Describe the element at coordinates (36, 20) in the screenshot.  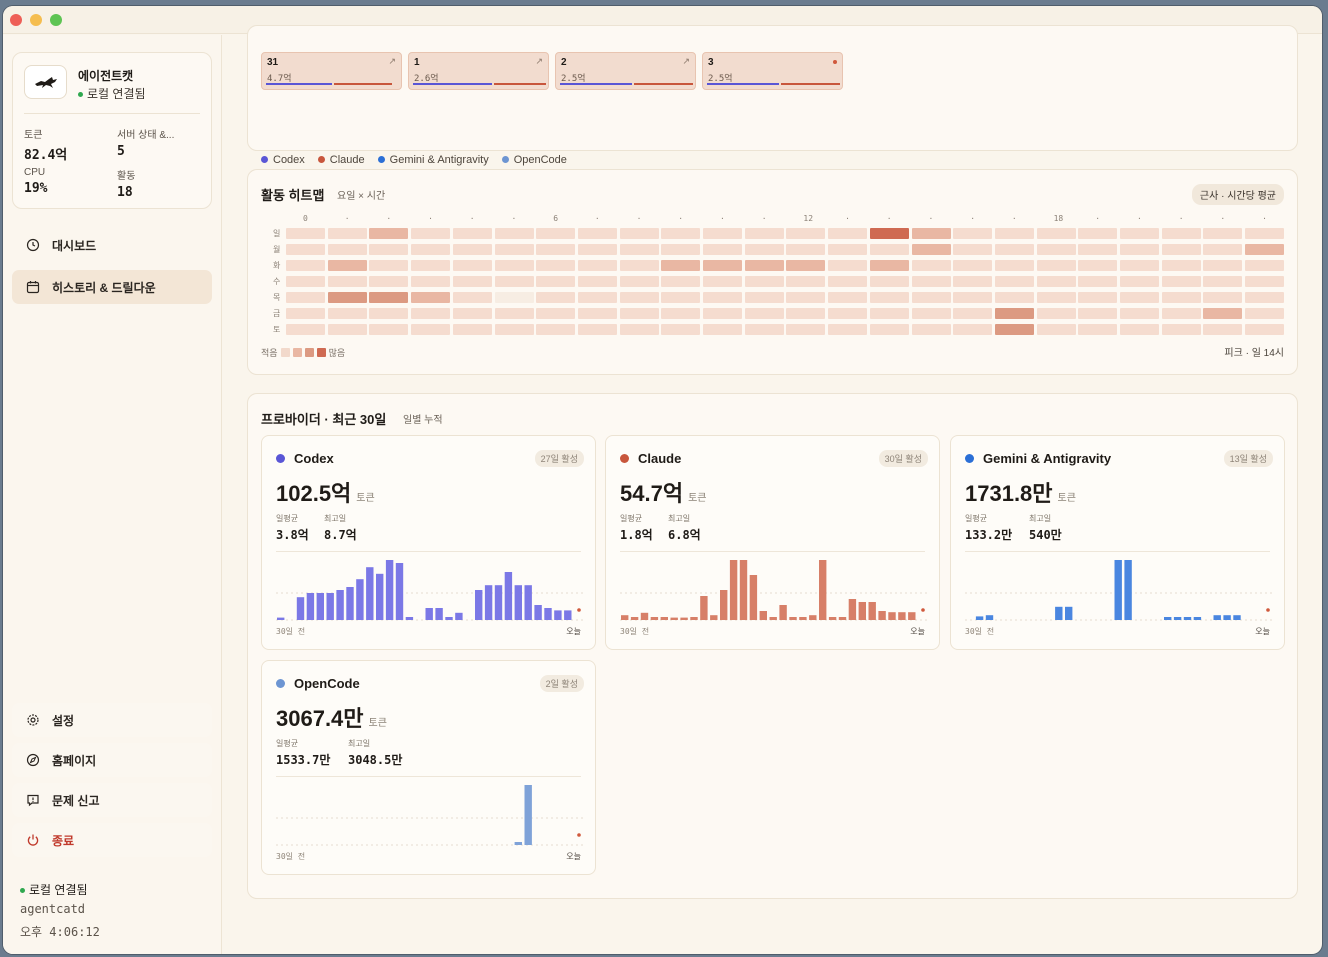
I see `minimize-window-button` at that location.